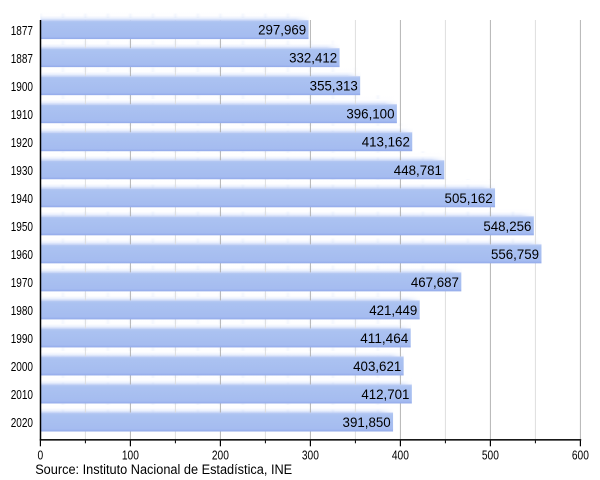 The image size is (600, 480). What do you see at coordinates (313, 58) in the screenshot?
I see `svg-text: 332,412` at bounding box center [313, 58].